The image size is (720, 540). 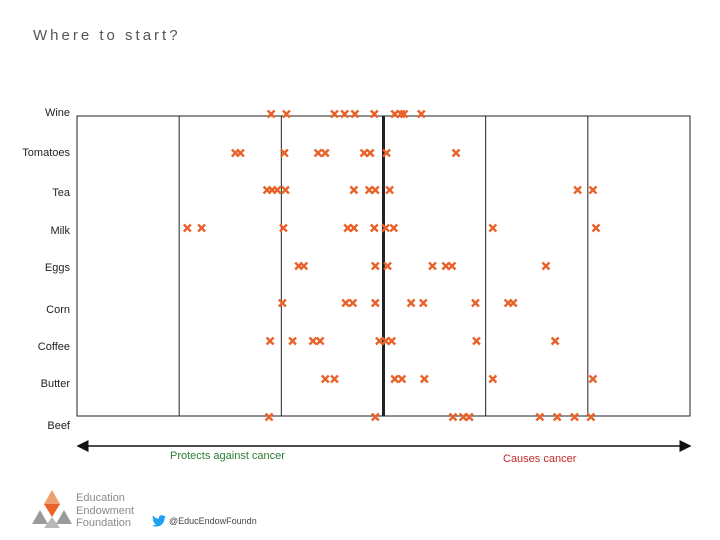 I want to click on org-name: Education Endowment Foundation, so click(x=105, y=511).